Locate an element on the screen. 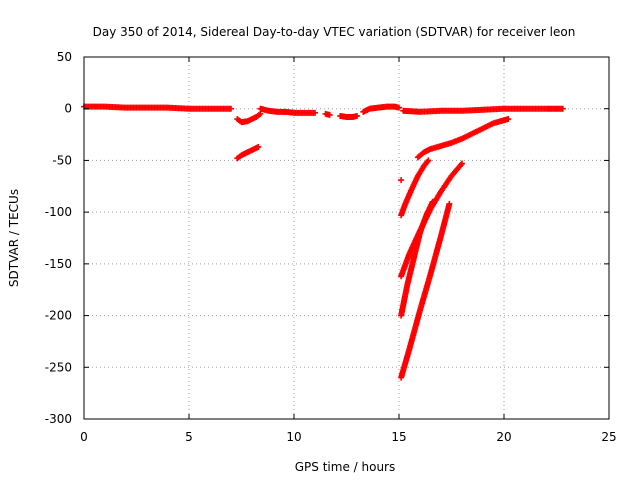 The height and width of the screenshot is (480, 640). y-tick-label: -300 is located at coordinates (58, 419).